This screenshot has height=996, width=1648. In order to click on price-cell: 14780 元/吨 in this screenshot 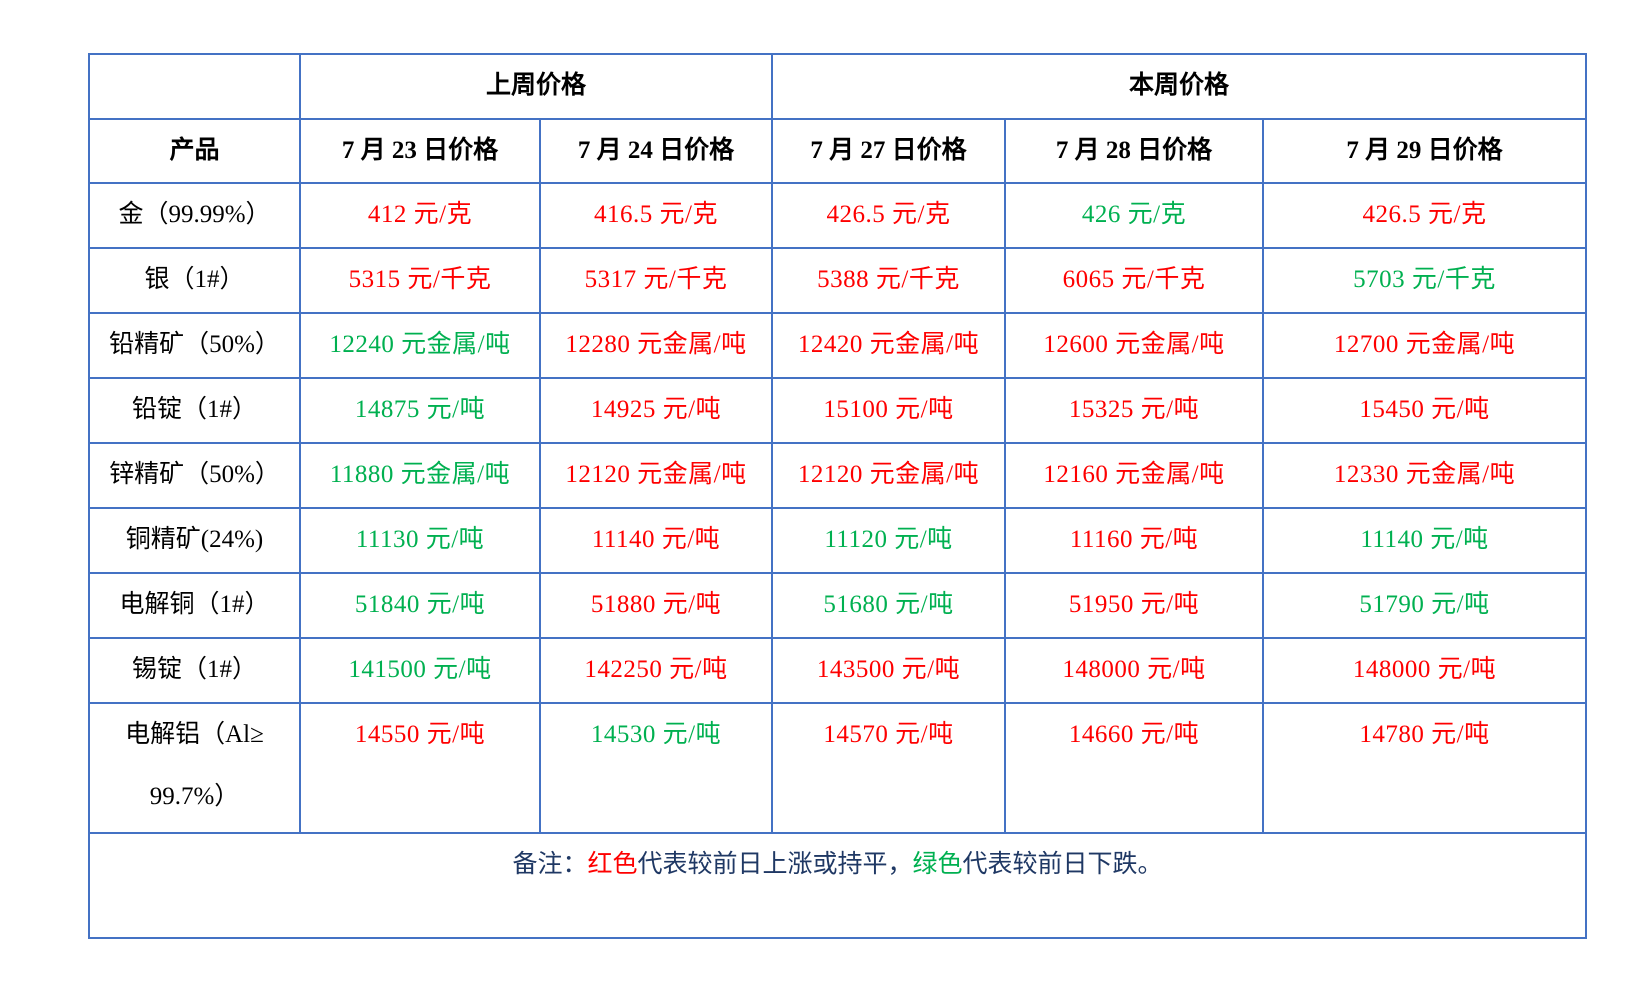, I will do `click(1425, 768)`.